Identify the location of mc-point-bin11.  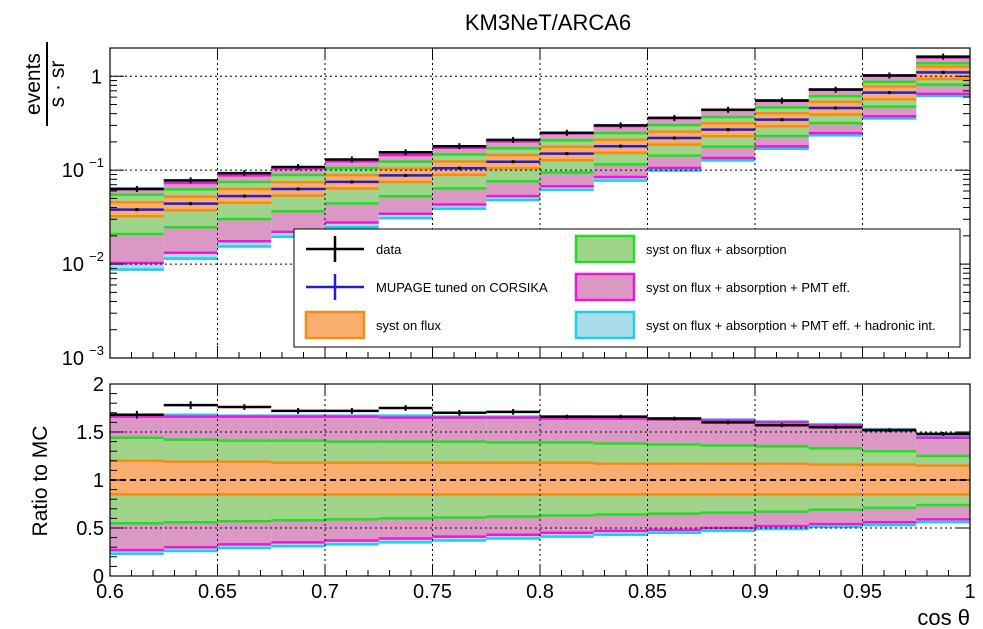
(728, 130).